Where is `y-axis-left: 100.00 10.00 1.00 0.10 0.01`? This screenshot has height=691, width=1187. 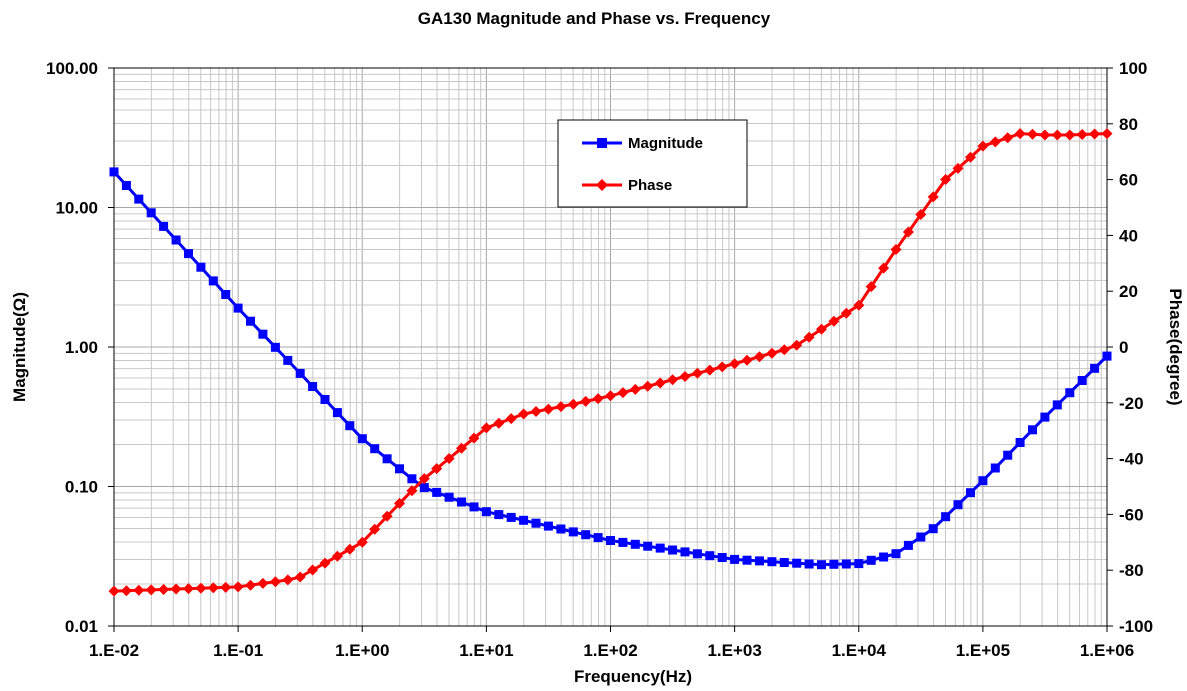 y-axis-left: 100.00 10.00 1.00 0.10 0.01 is located at coordinates (80, 347).